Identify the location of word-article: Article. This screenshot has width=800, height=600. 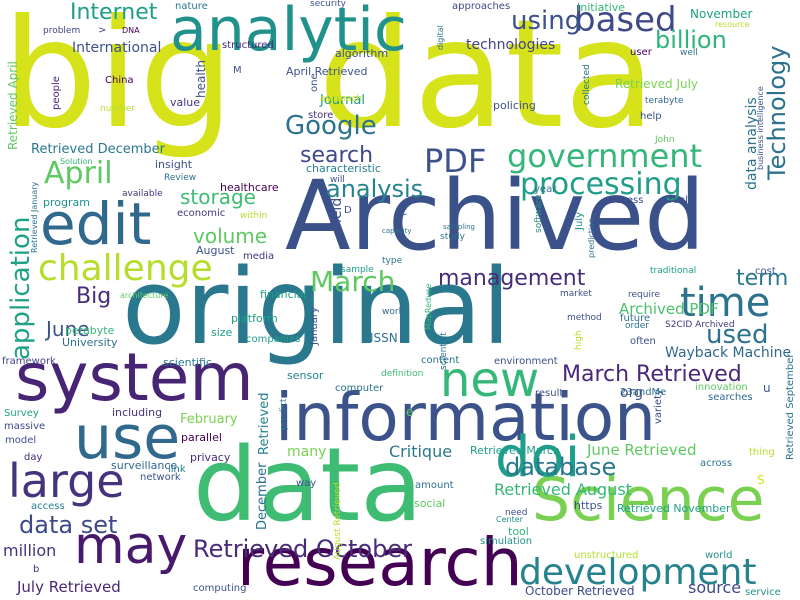
(678, 200).